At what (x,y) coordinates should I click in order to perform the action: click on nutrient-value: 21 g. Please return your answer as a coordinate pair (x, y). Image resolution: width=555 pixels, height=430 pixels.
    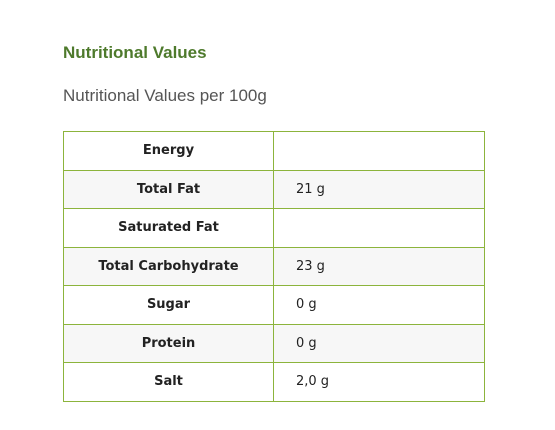
    Looking at the image, I should click on (379, 189).